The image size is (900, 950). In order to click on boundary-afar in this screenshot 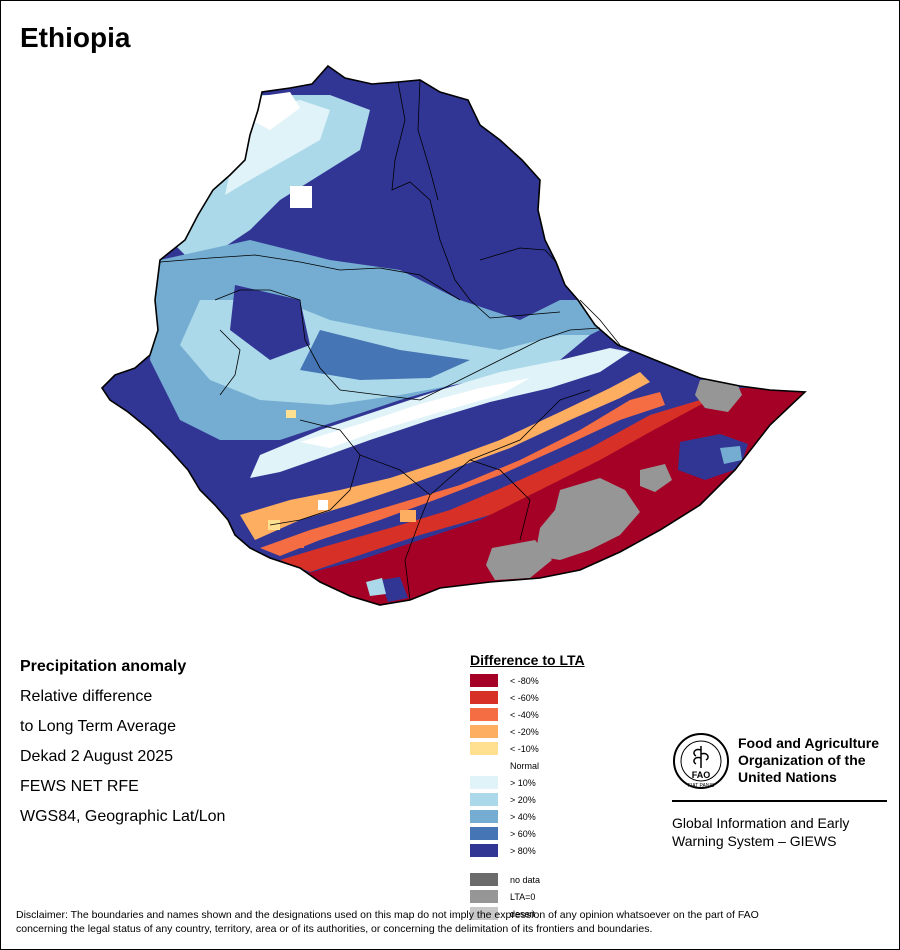, I will do `click(476, 200)`.